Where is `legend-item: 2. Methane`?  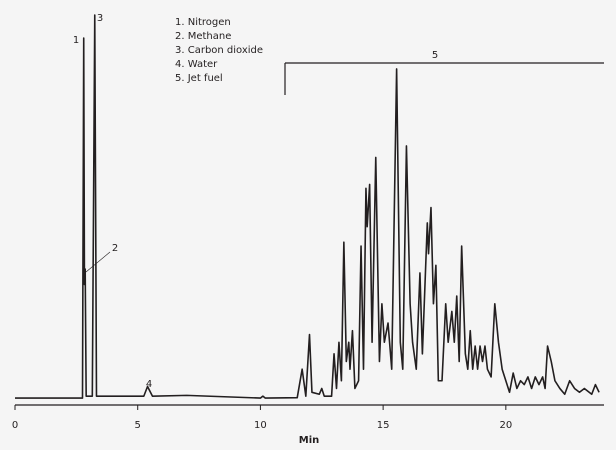
legend-item: 2. Methane is located at coordinates (203, 36).